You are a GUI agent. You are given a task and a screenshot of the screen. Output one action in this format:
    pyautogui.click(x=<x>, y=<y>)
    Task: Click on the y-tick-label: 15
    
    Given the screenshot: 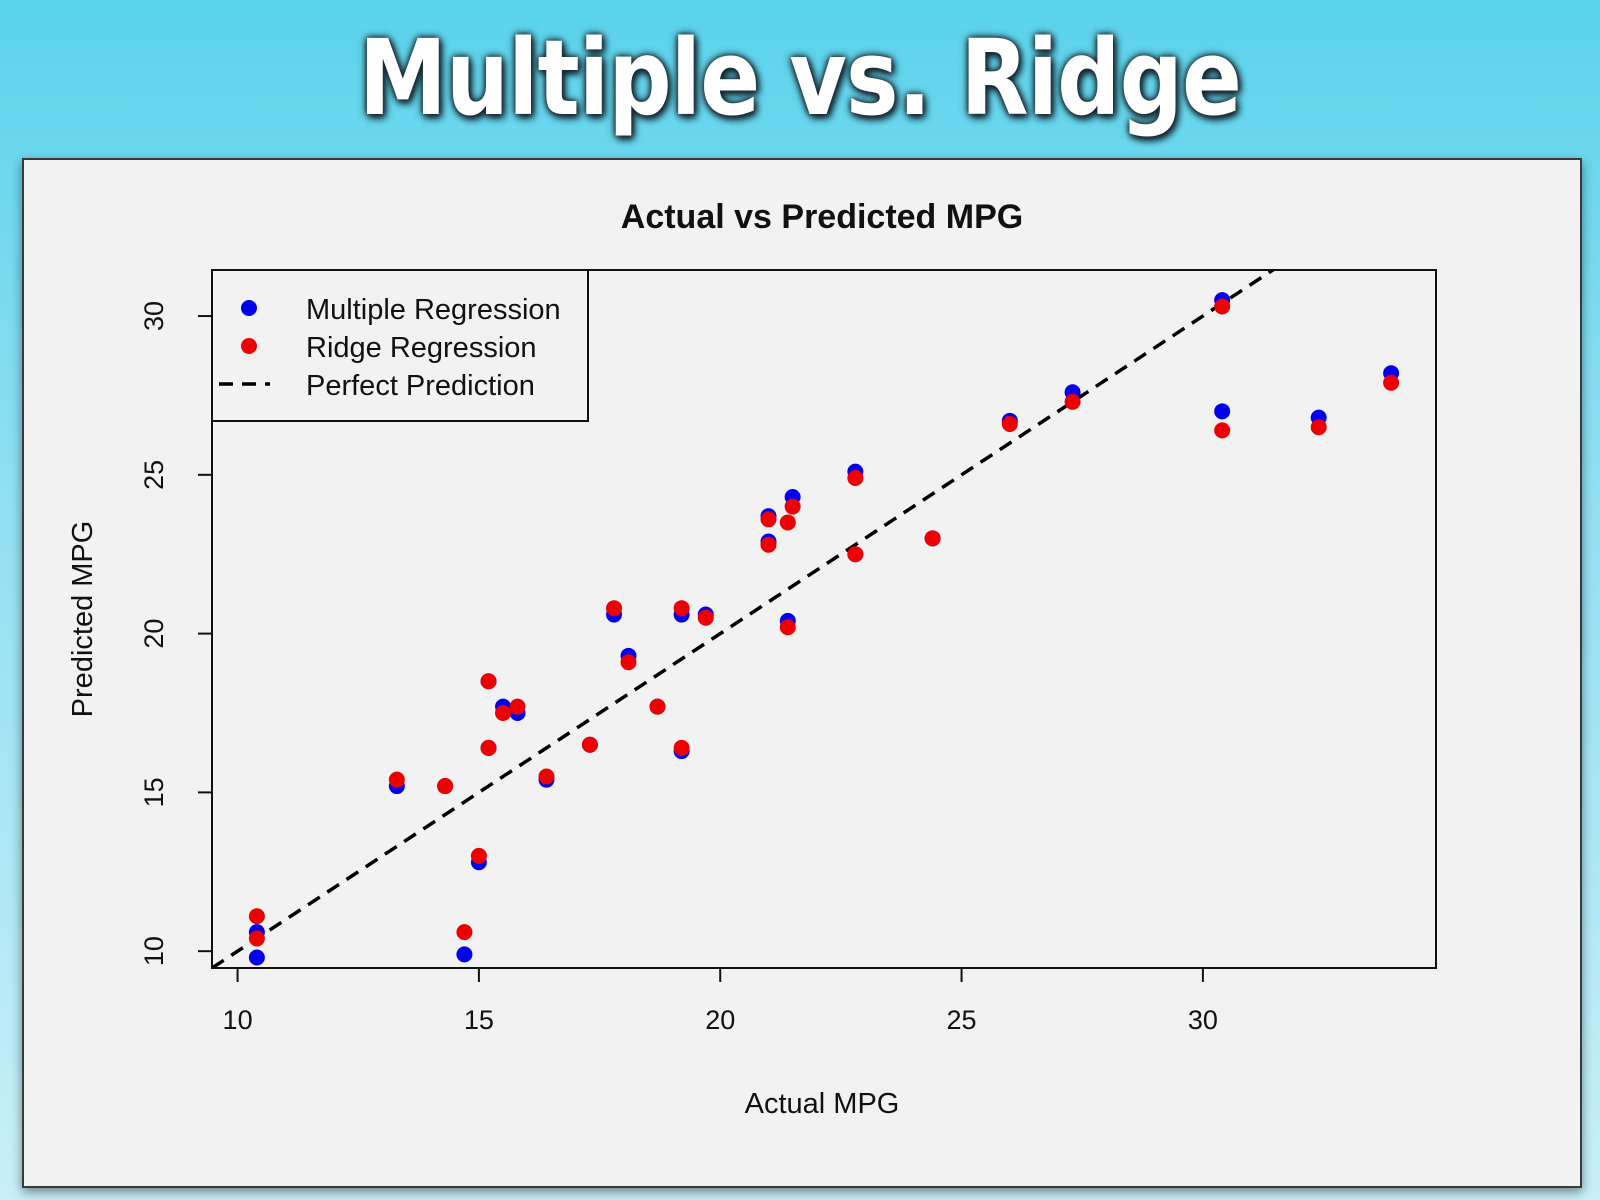 What is the action you would take?
    pyautogui.click(x=154, y=792)
    